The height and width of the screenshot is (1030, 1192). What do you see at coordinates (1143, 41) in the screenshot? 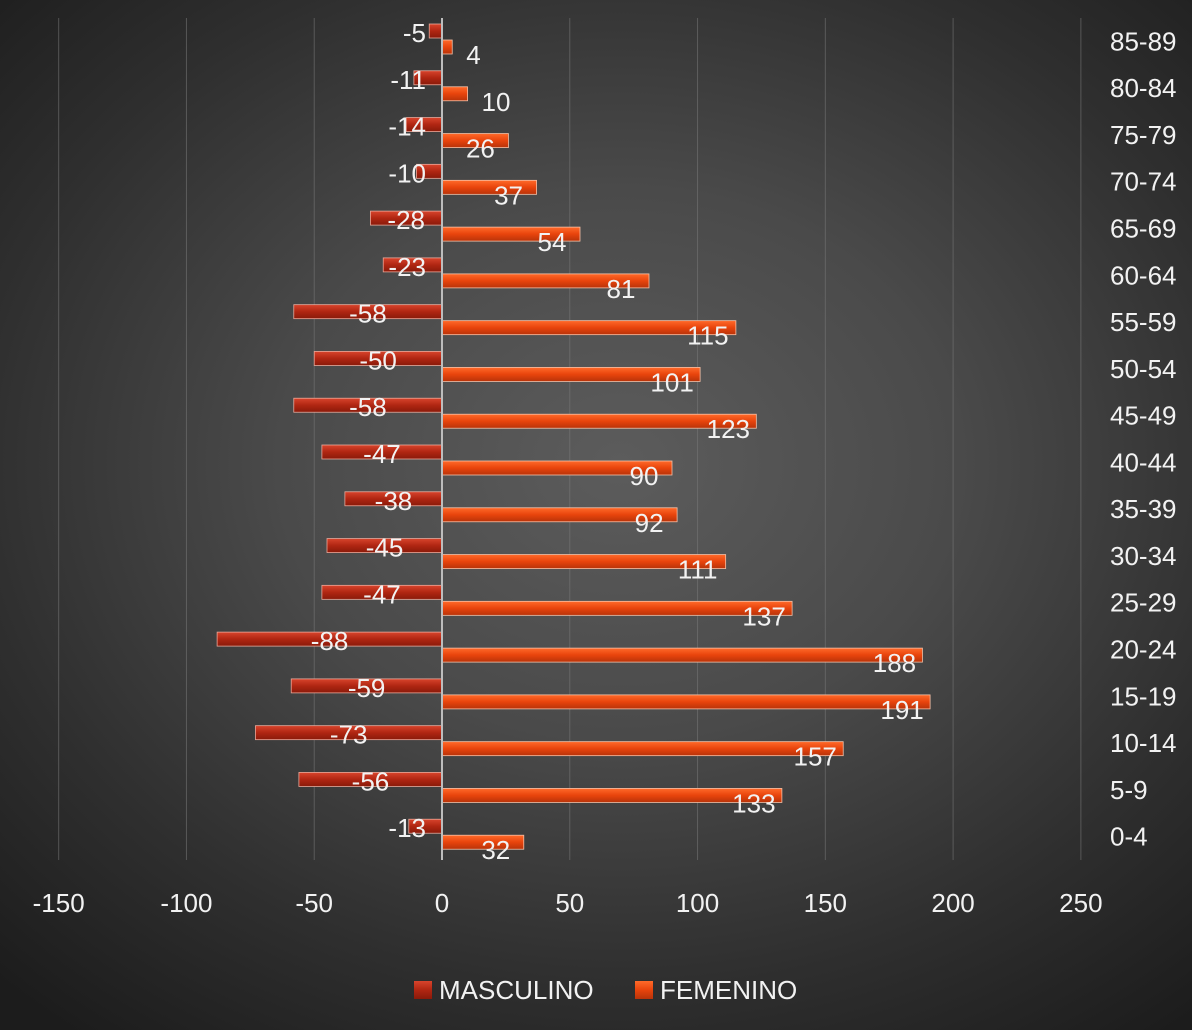
I see `category-label: 85-89` at bounding box center [1143, 41].